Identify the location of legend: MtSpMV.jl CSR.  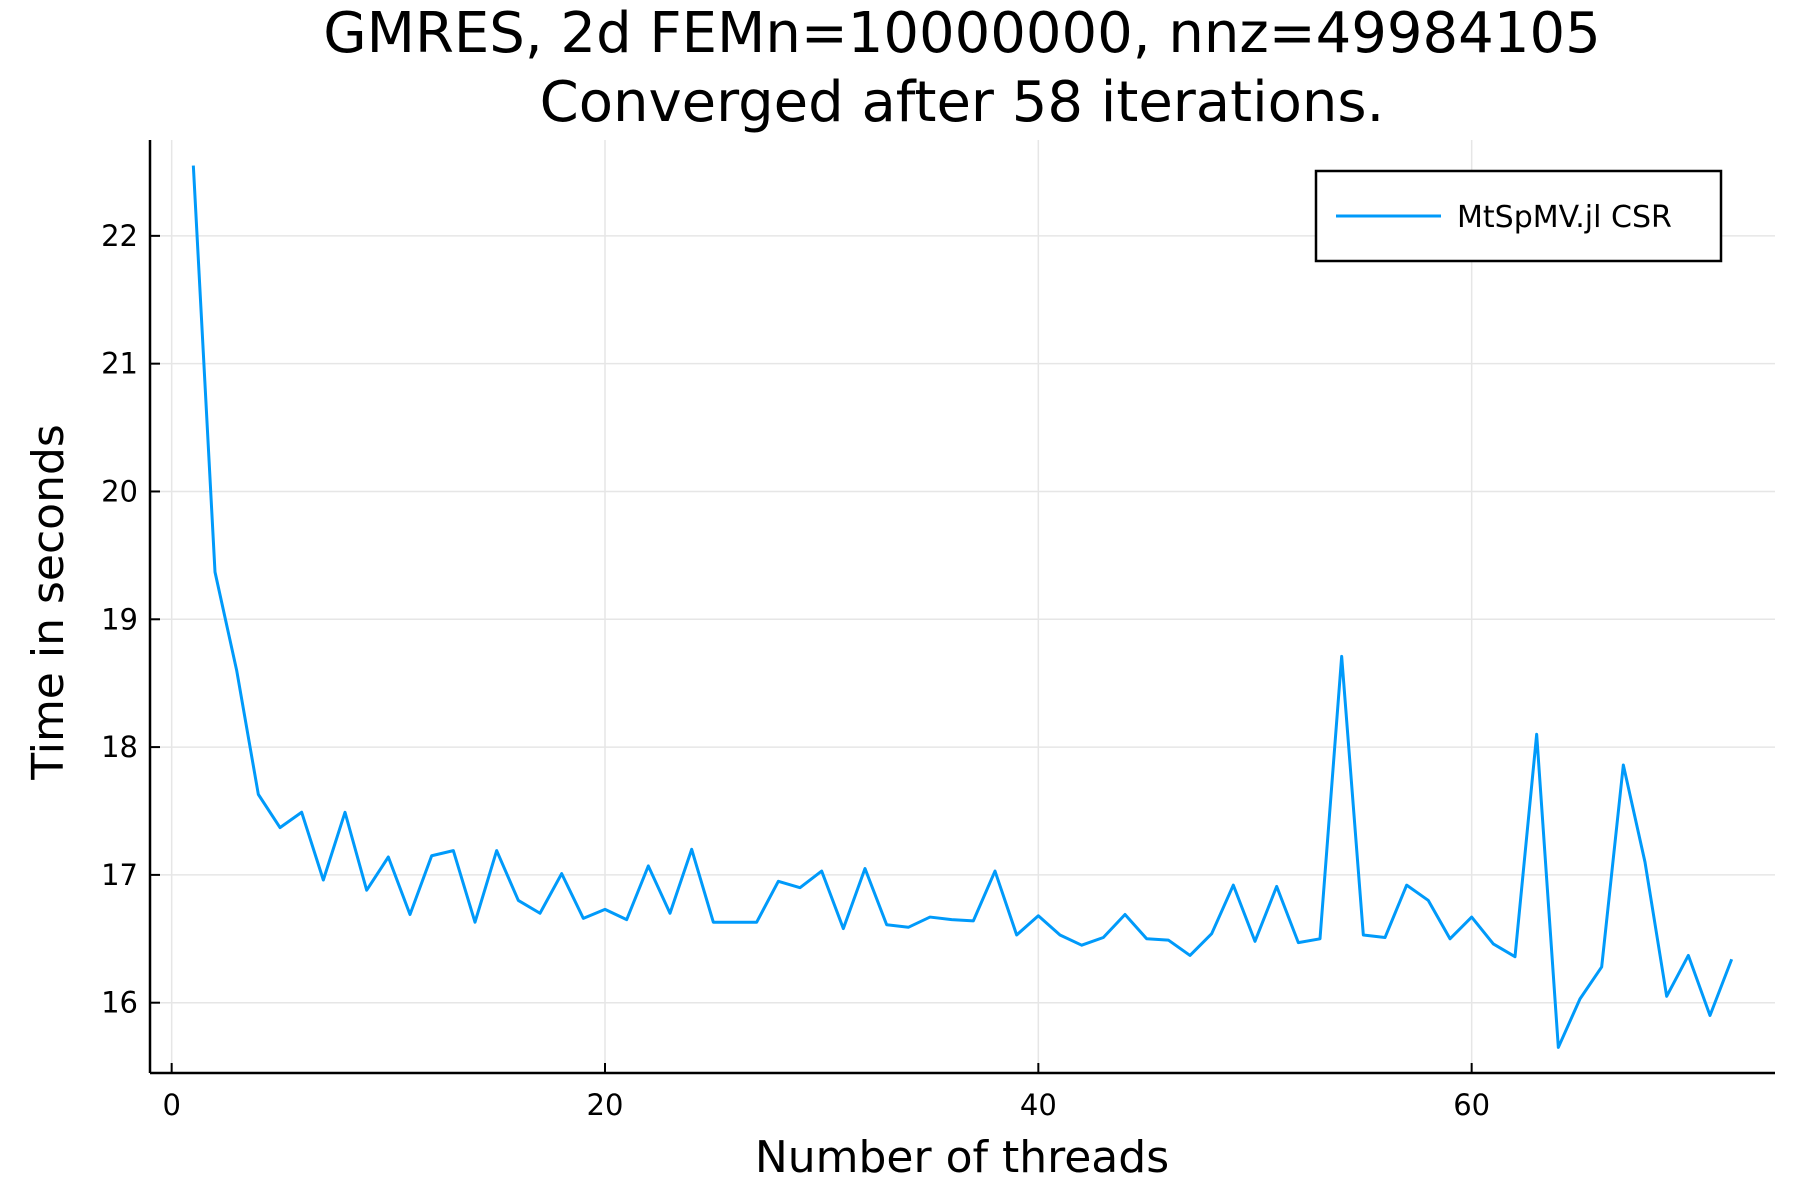
(1518, 216).